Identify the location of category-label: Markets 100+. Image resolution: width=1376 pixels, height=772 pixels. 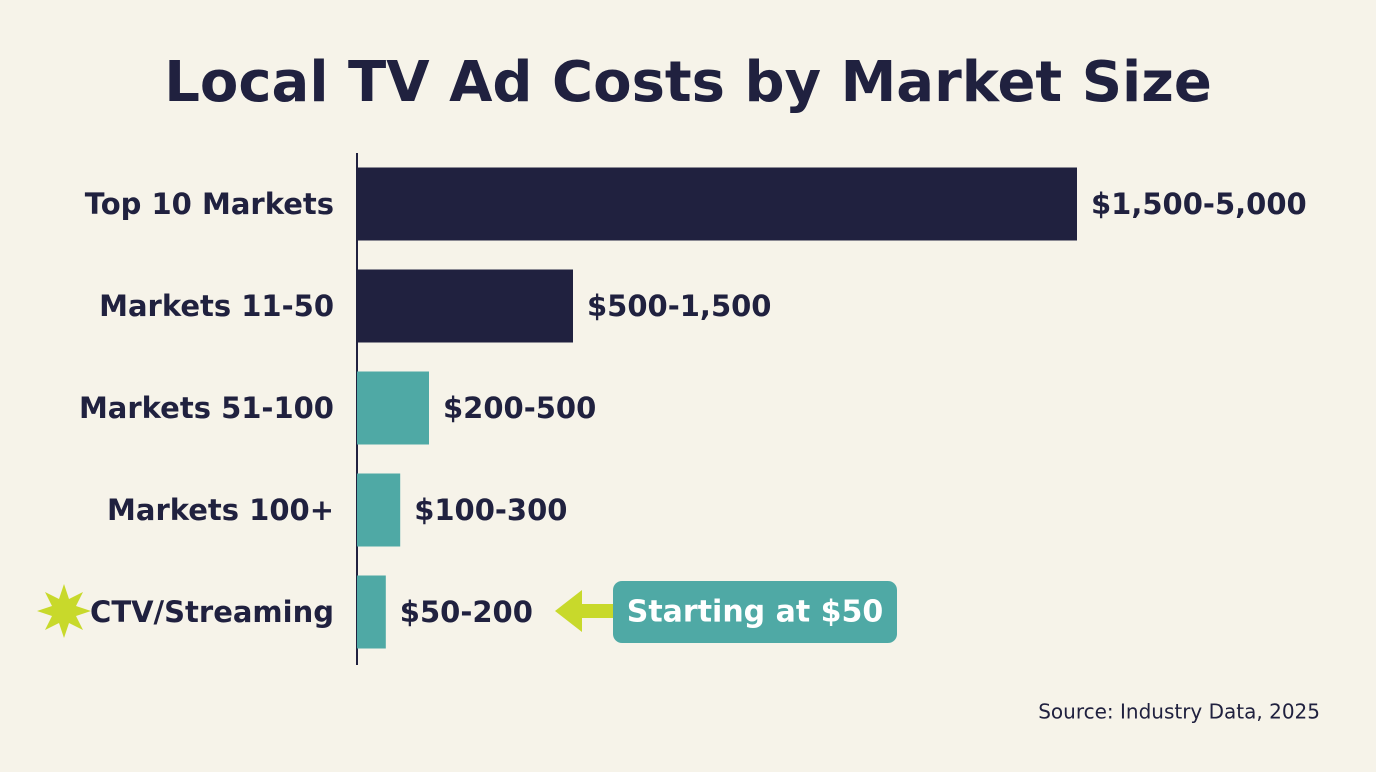
(220, 510).